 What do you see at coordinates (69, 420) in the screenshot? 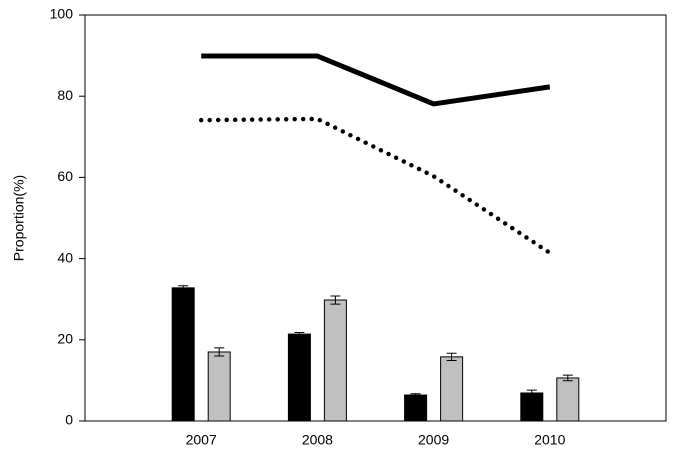
I see `y-tick-label: 0` at bounding box center [69, 420].